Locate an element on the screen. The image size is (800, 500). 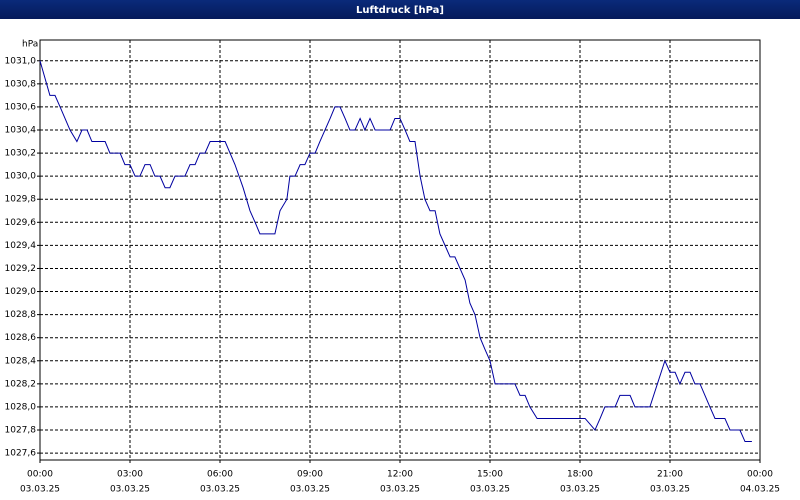
y-tick-label: 1029,2 is located at coordinates (21, 269).